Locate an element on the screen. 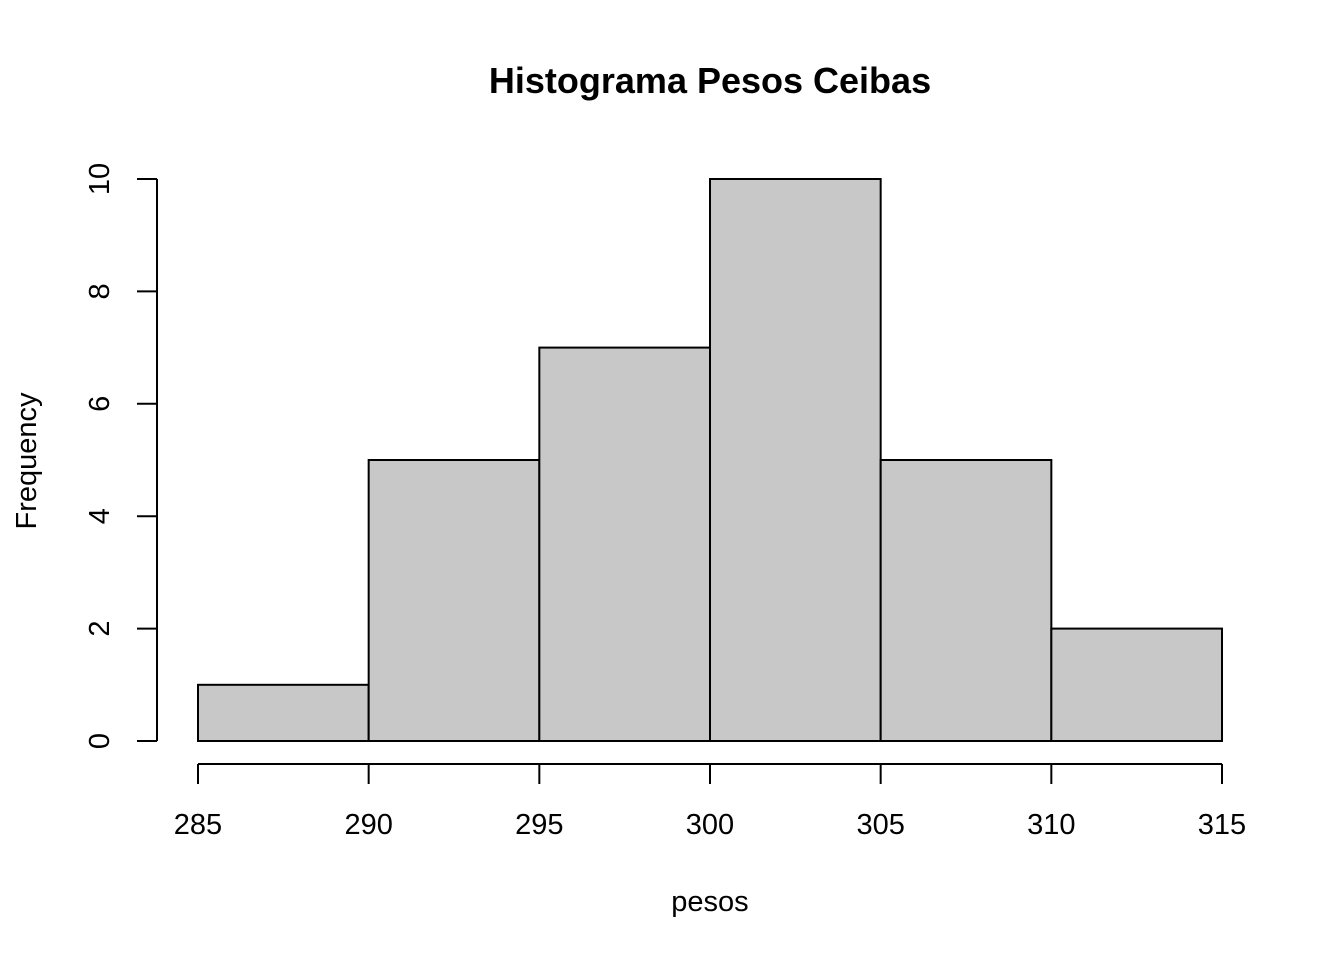  x-tick-label: 285 is located at coordinates (198, 825).